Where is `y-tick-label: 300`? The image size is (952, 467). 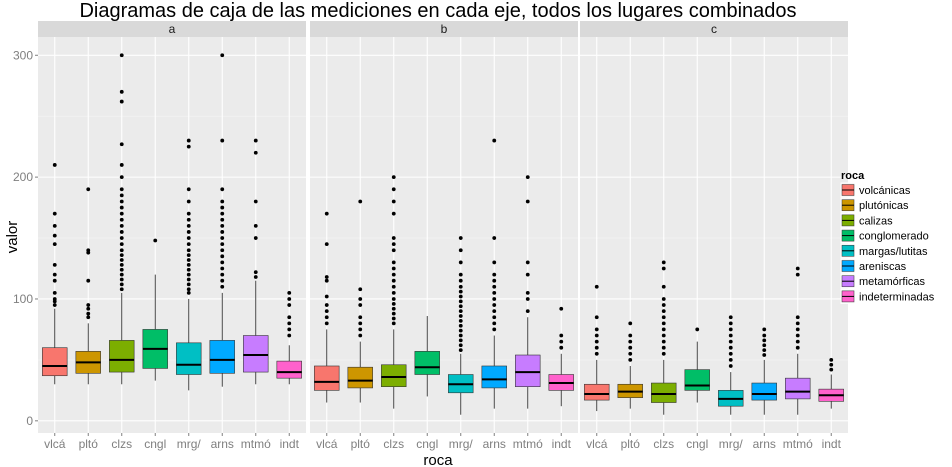
y-tick-label: 300 is located at coordinates (23, 55).